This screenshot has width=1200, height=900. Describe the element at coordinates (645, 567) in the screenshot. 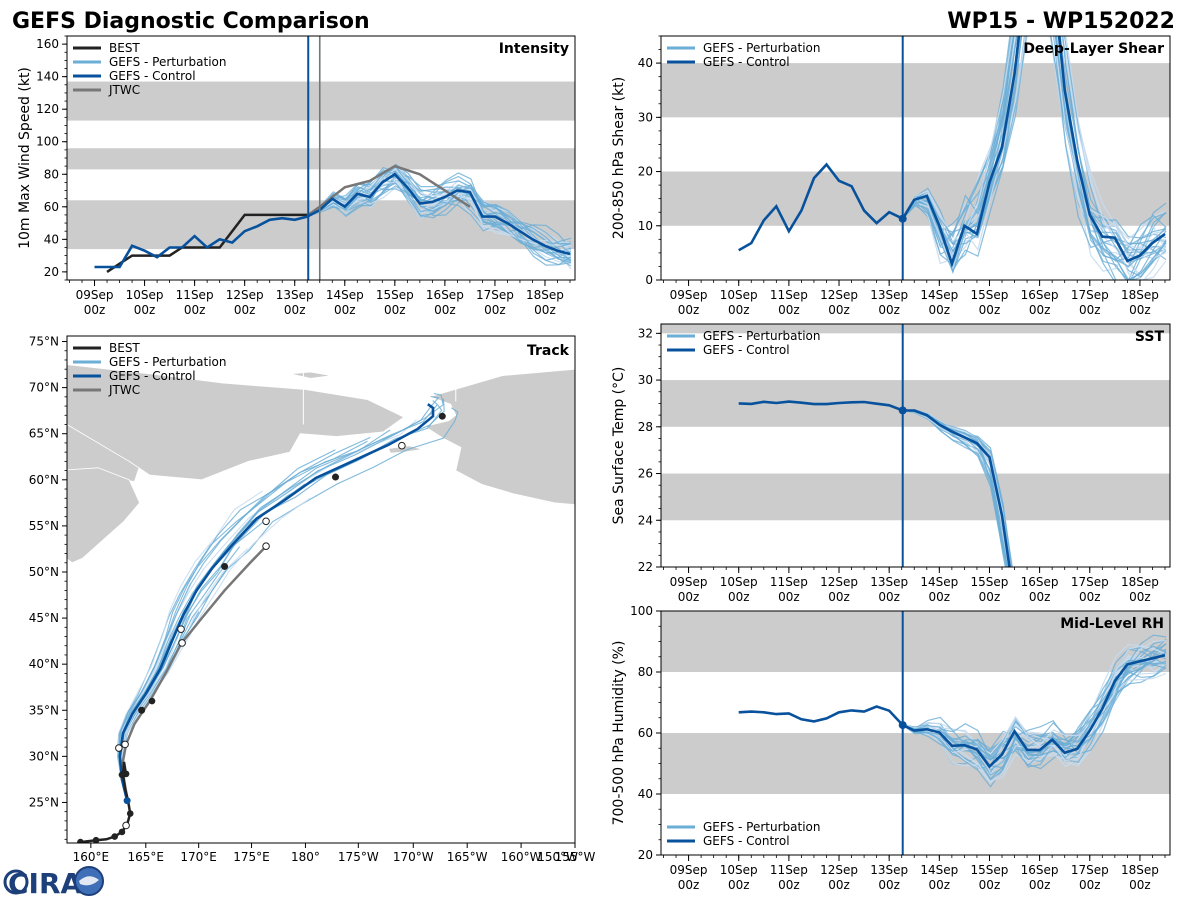

I see `sst-ytick-label: 22` at that location.